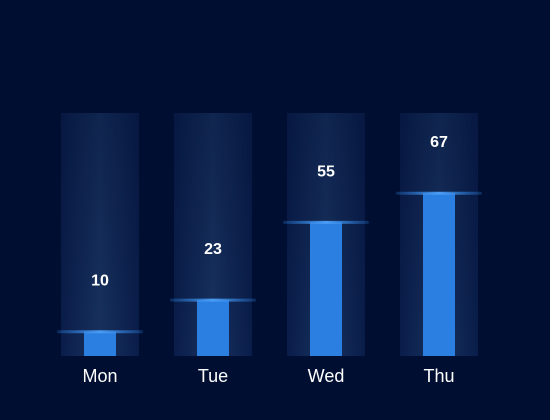 This screenshot has width=550, height=420. I want to click on bar-cap-tue, so click(213, 300).